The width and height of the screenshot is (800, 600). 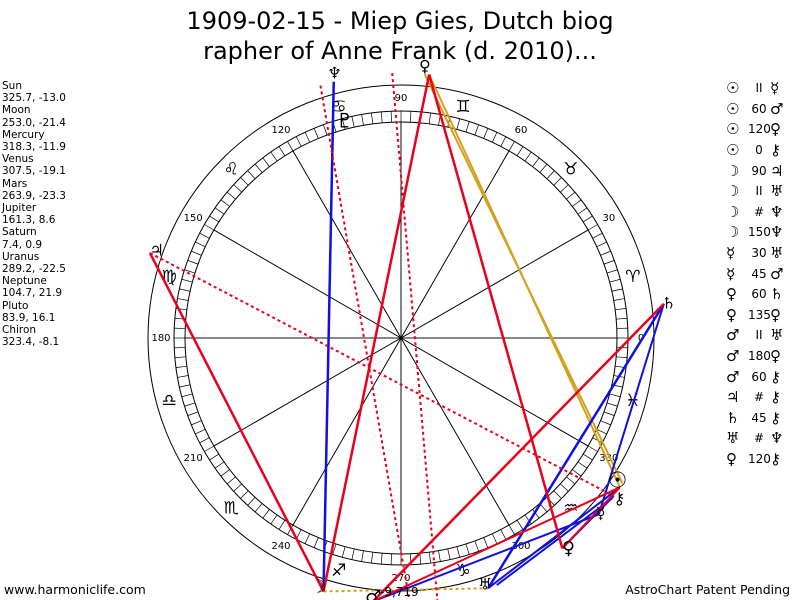 What do you see at coordinates (169, 401) in the screenshot?
I see `zodiac-sign-glyph: ♎` at bounding box center [169, 401].